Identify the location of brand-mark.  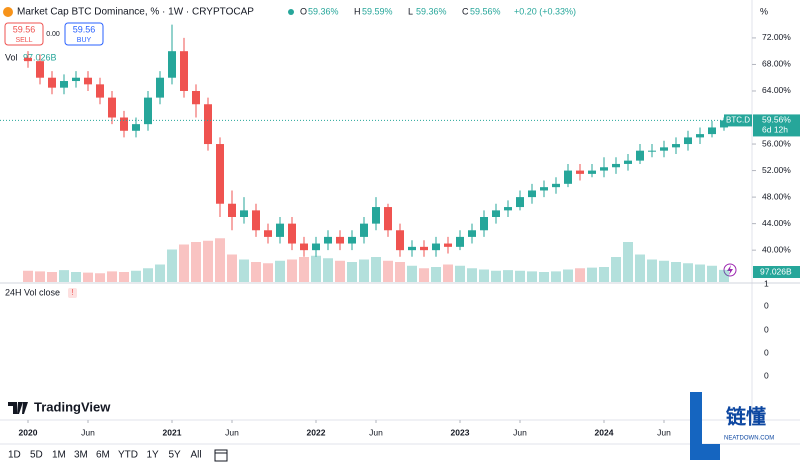
(18, 408).